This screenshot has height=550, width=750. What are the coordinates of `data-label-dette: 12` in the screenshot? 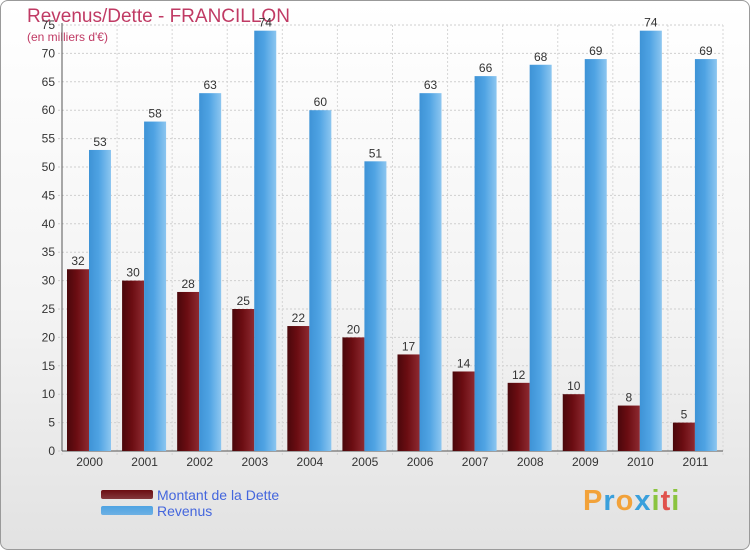 It's located at (519, 375).